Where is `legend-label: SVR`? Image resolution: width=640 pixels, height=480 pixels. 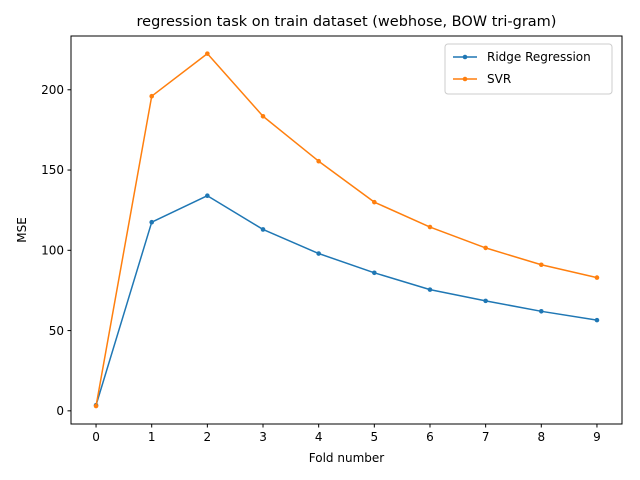 legend-label: SVR is located at coordinates (499, 79).